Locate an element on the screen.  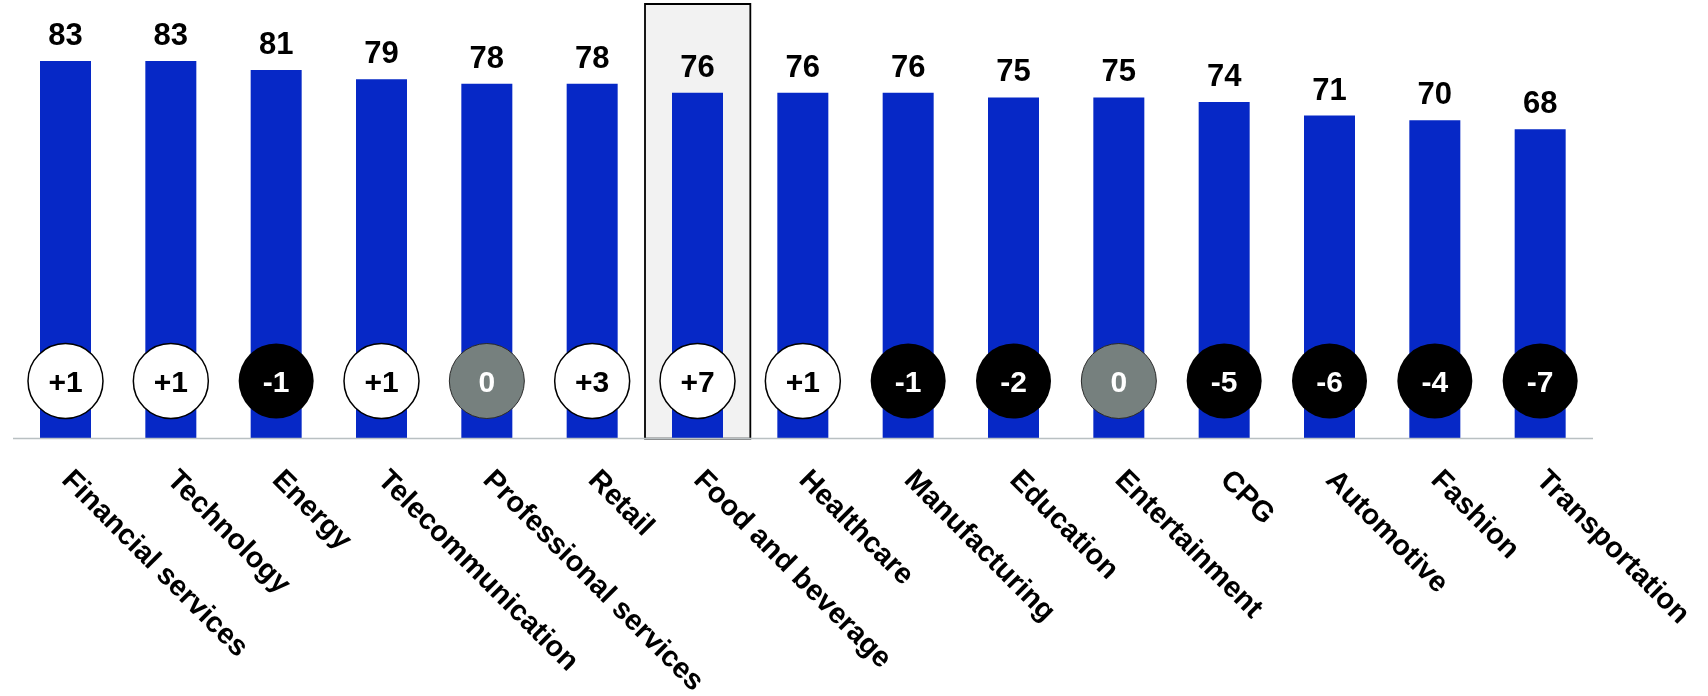
annotation: -4 is located at coordinates (1435, 381).